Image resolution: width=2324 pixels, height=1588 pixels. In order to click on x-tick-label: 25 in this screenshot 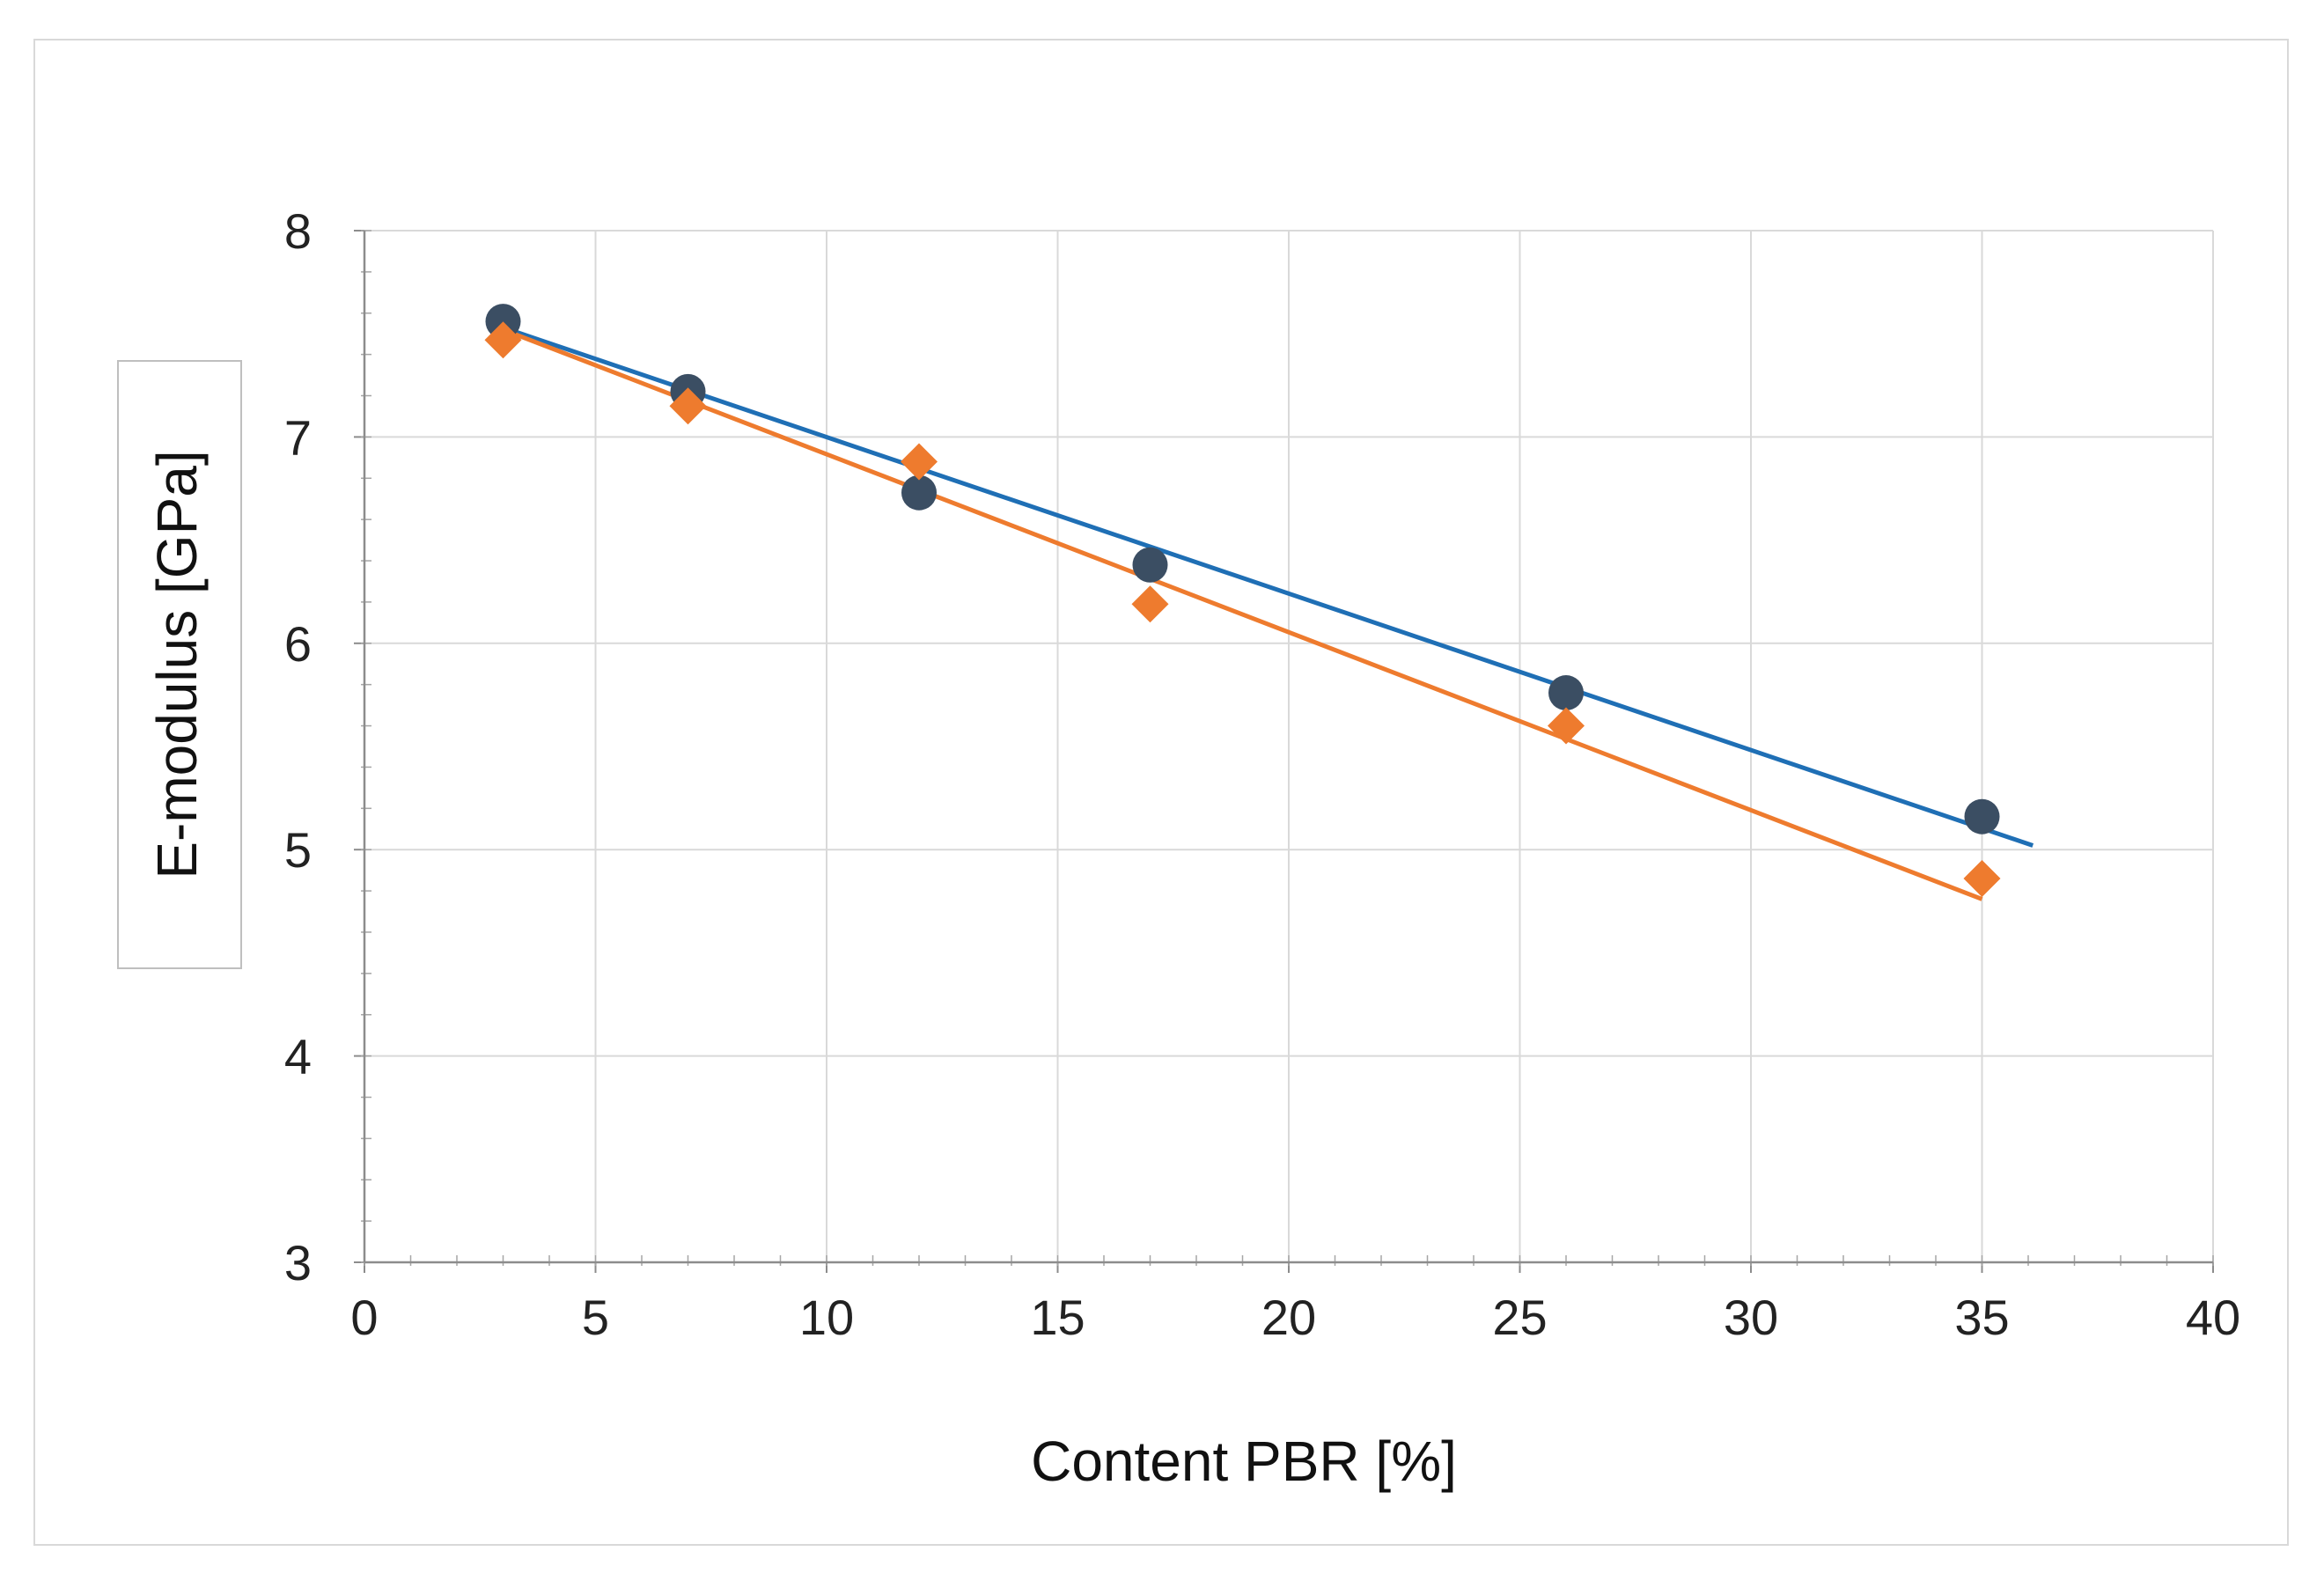, I will do `click(1519, 1317)`.